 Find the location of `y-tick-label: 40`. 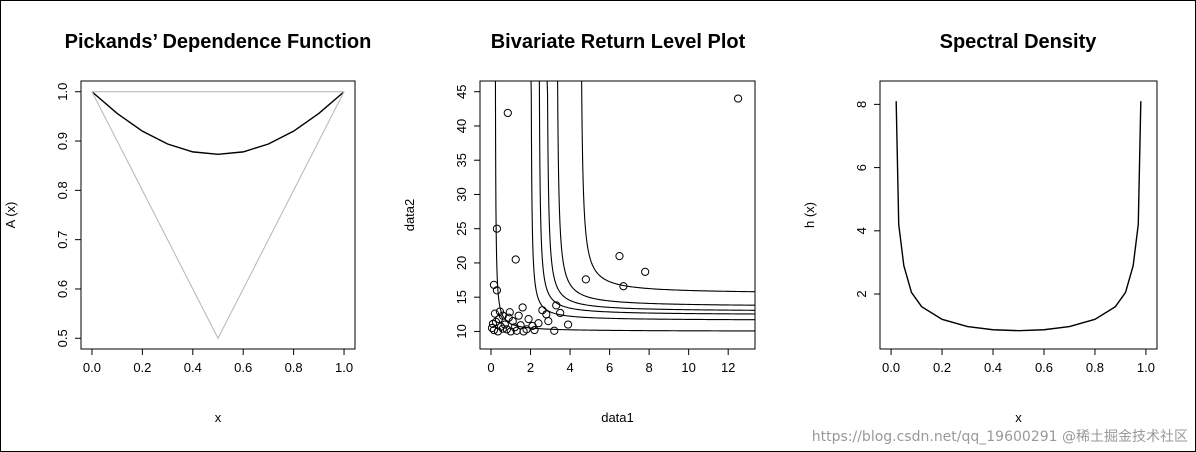

y-tick-label: 40 is located at coordinates (461, 126).